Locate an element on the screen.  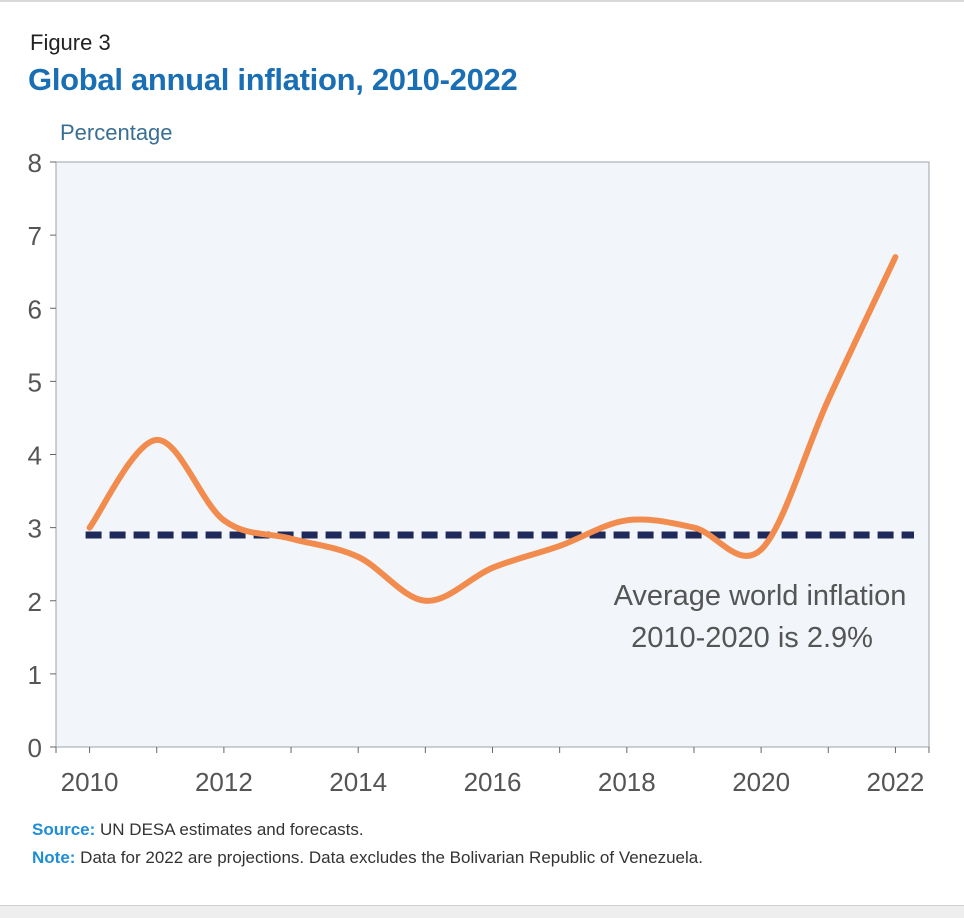
y-tick-label-1: 1 is located at coordinates (35, 675).